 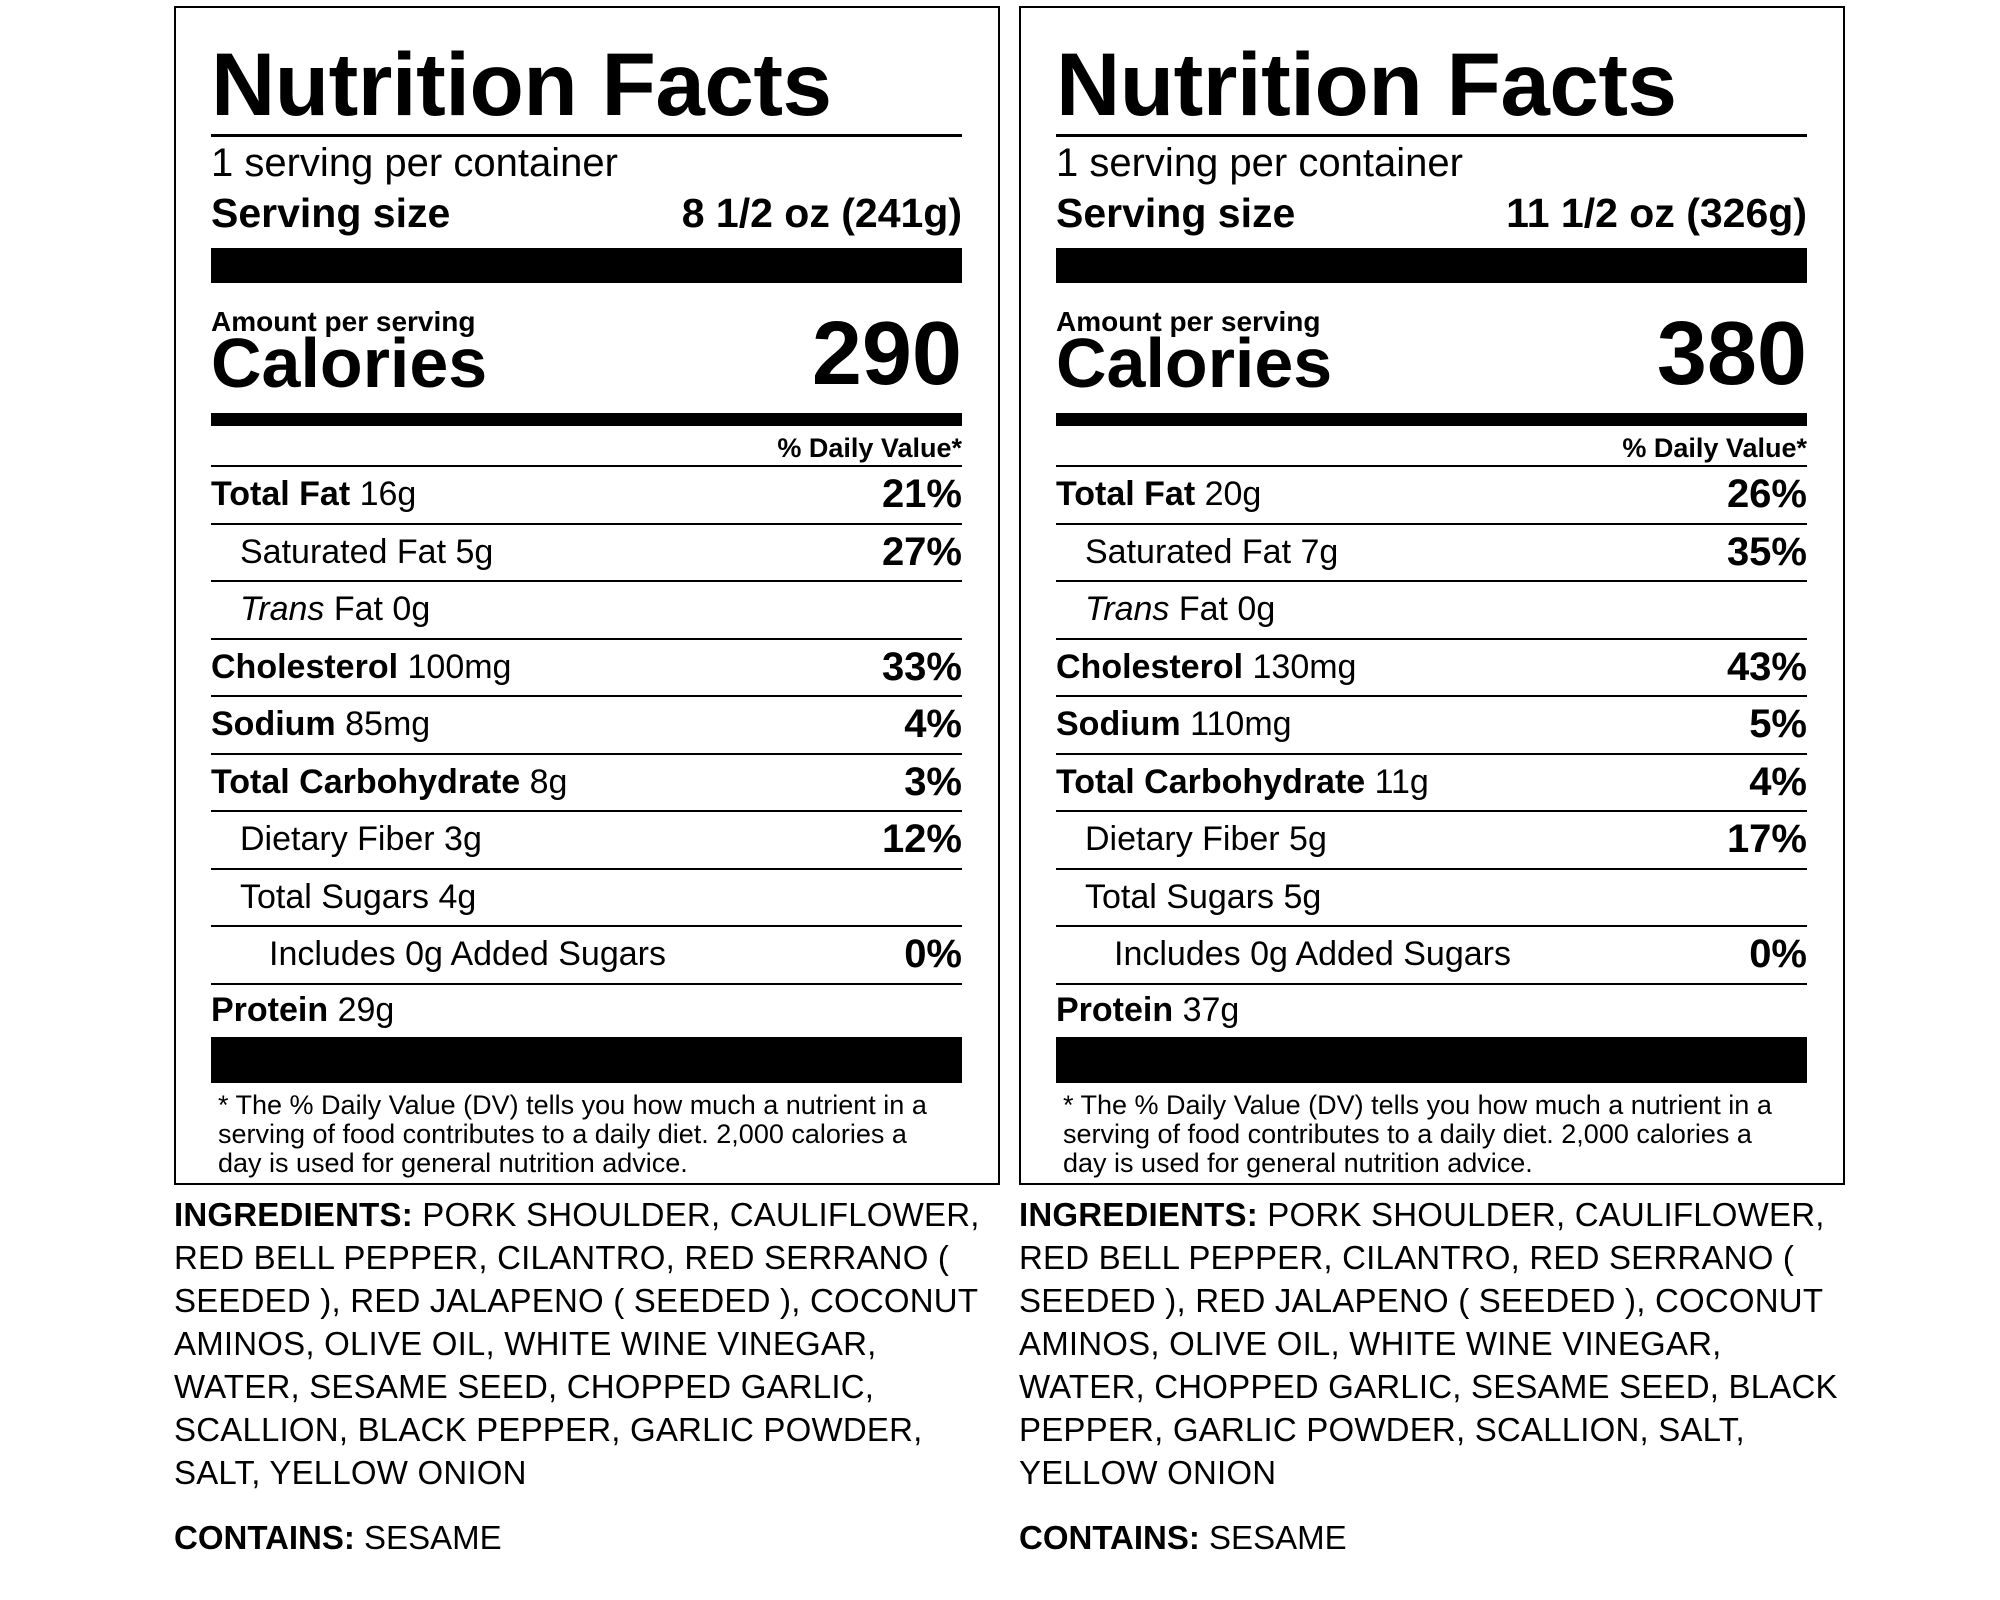 I want to click on contains-text: SESAME, so click(x=1278, y=1537).